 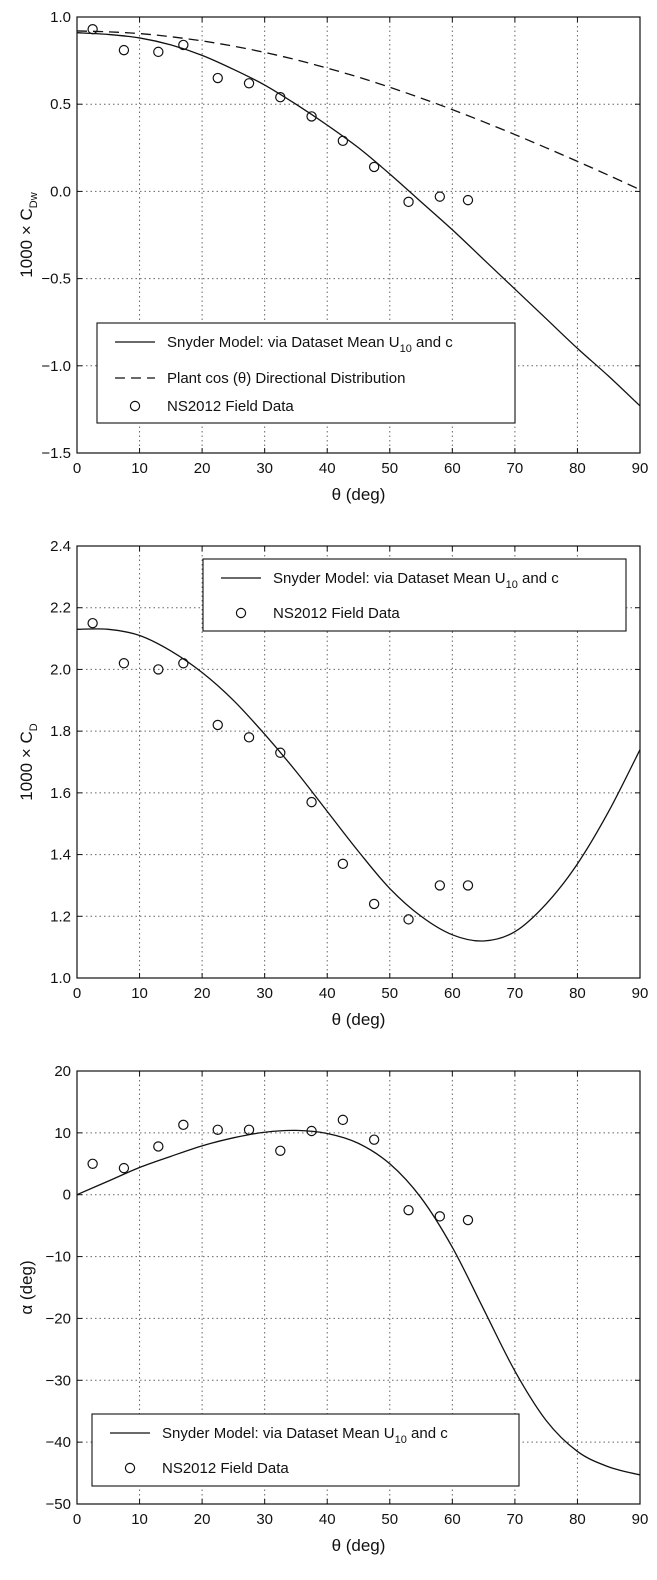 What do you see at coordinates (577, 468) in the screenshot?
I see `x-tick-label: 80` at bounding box center [577, 468].